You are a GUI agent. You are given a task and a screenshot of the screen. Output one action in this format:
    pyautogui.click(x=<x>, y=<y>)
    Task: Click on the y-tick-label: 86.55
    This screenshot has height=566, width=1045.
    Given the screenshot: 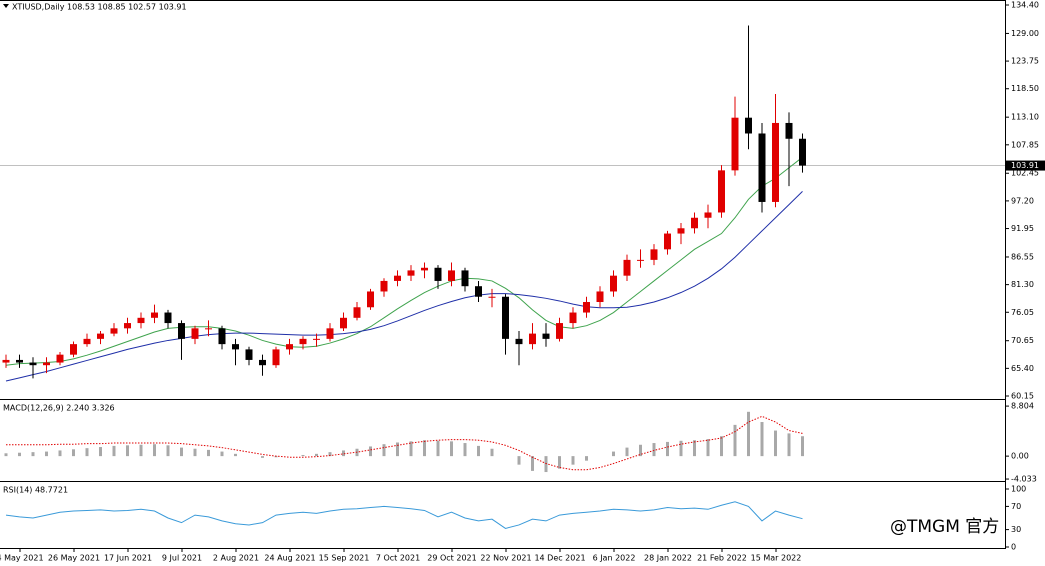 What is the action you would take?
    pyautogui.click(x=1022, y=256)
    